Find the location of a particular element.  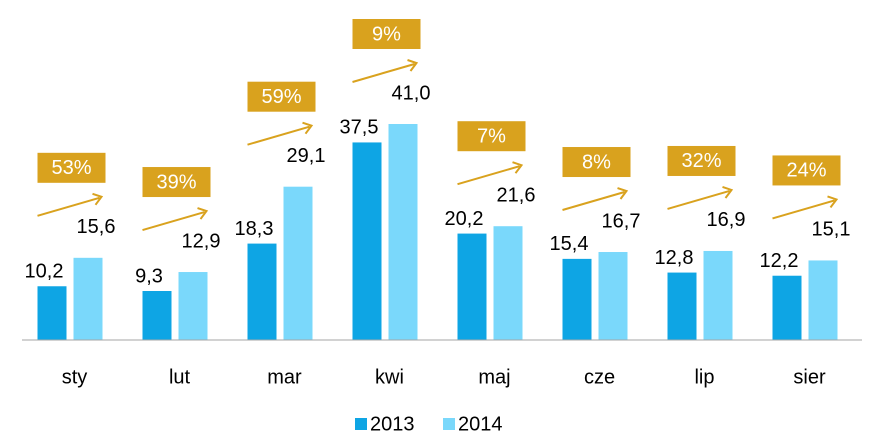

x-tick-label: sty is located at coordinates (75, 377).